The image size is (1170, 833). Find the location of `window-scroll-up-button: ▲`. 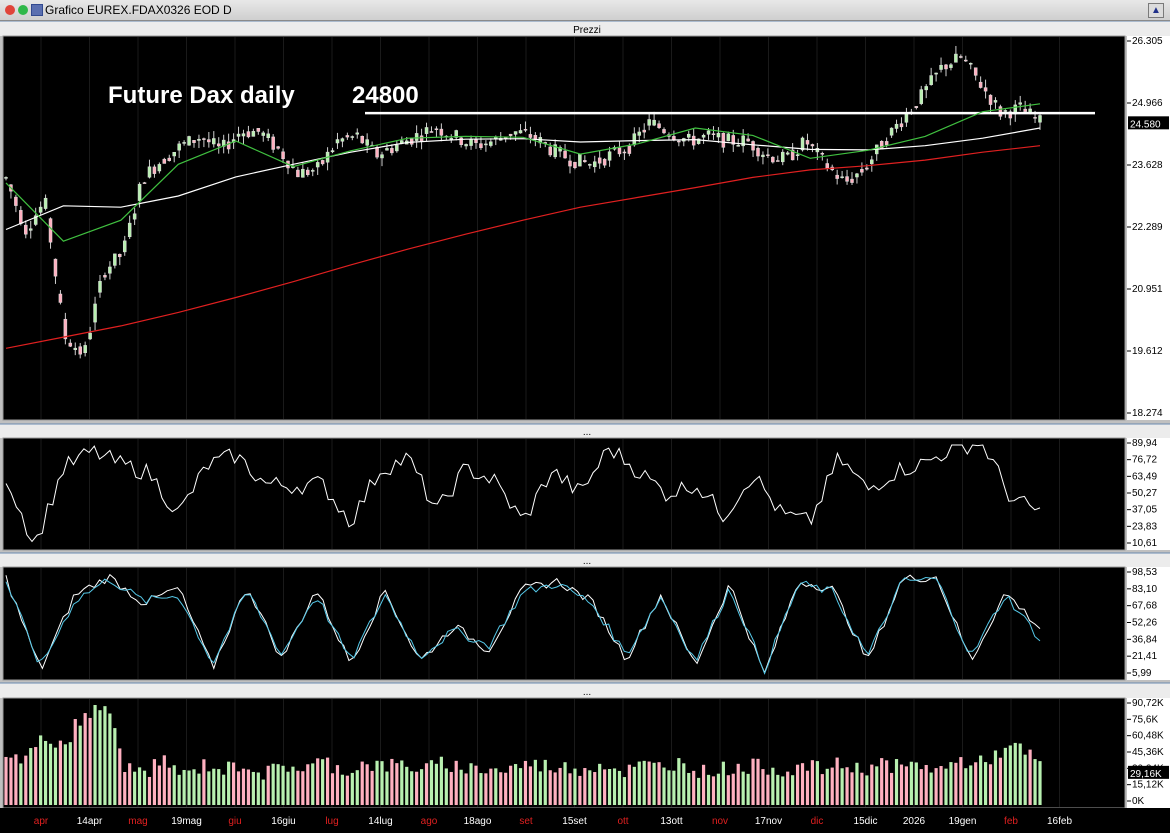

window-scroll-up-button: ▲ is located at coordinates (1156, 10).